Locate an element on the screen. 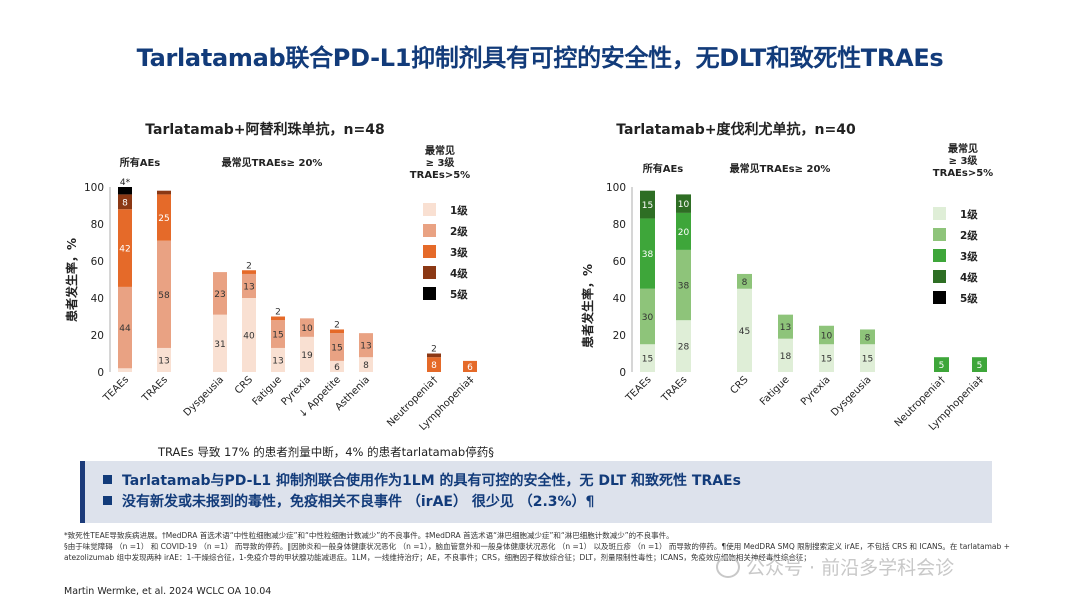 This screenshot has height=608, width=1080. right-bar-label-4-grade-1: 15 is located at coordinates (826, 360).